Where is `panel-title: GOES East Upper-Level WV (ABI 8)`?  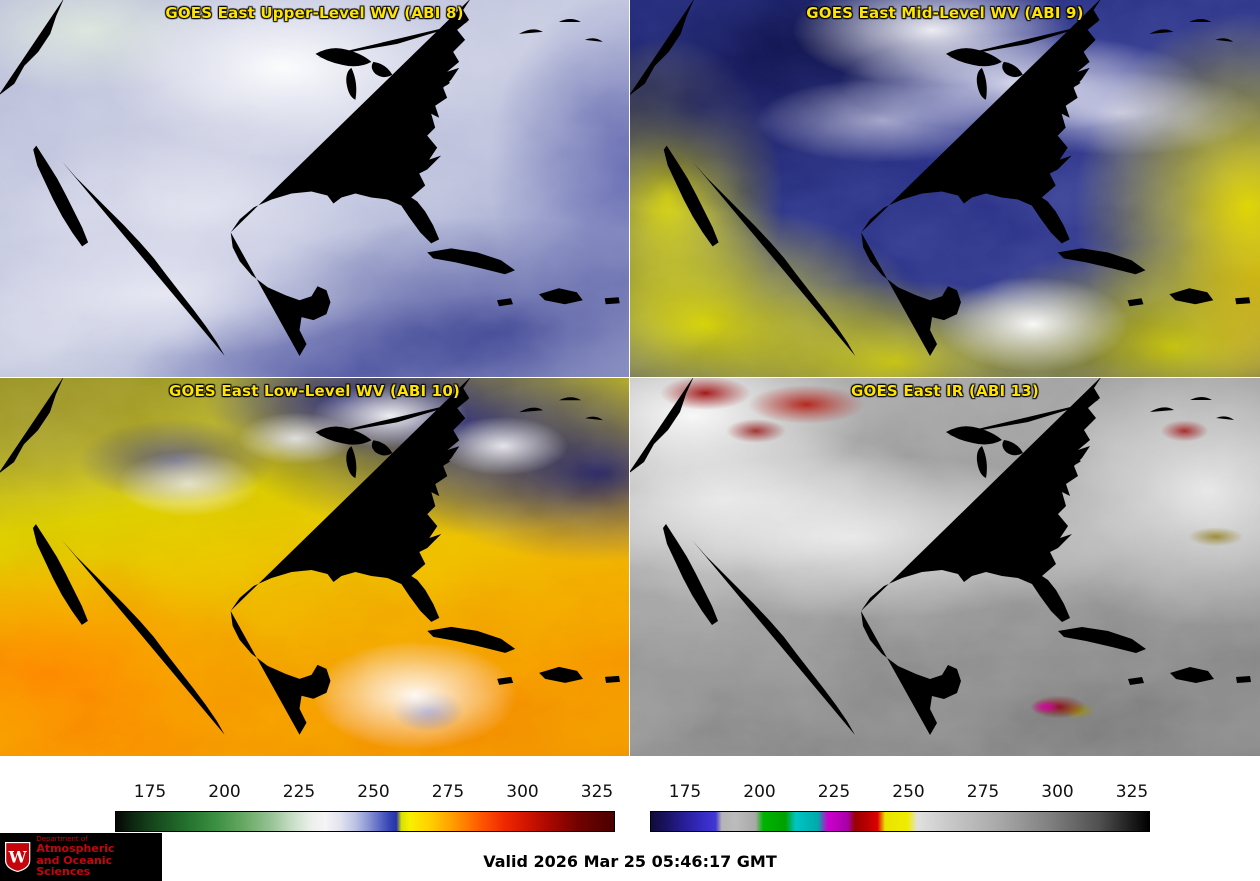 panel-title: GOES East Upper-Level WV (ABI 8) is located at coordinates (314, 13).